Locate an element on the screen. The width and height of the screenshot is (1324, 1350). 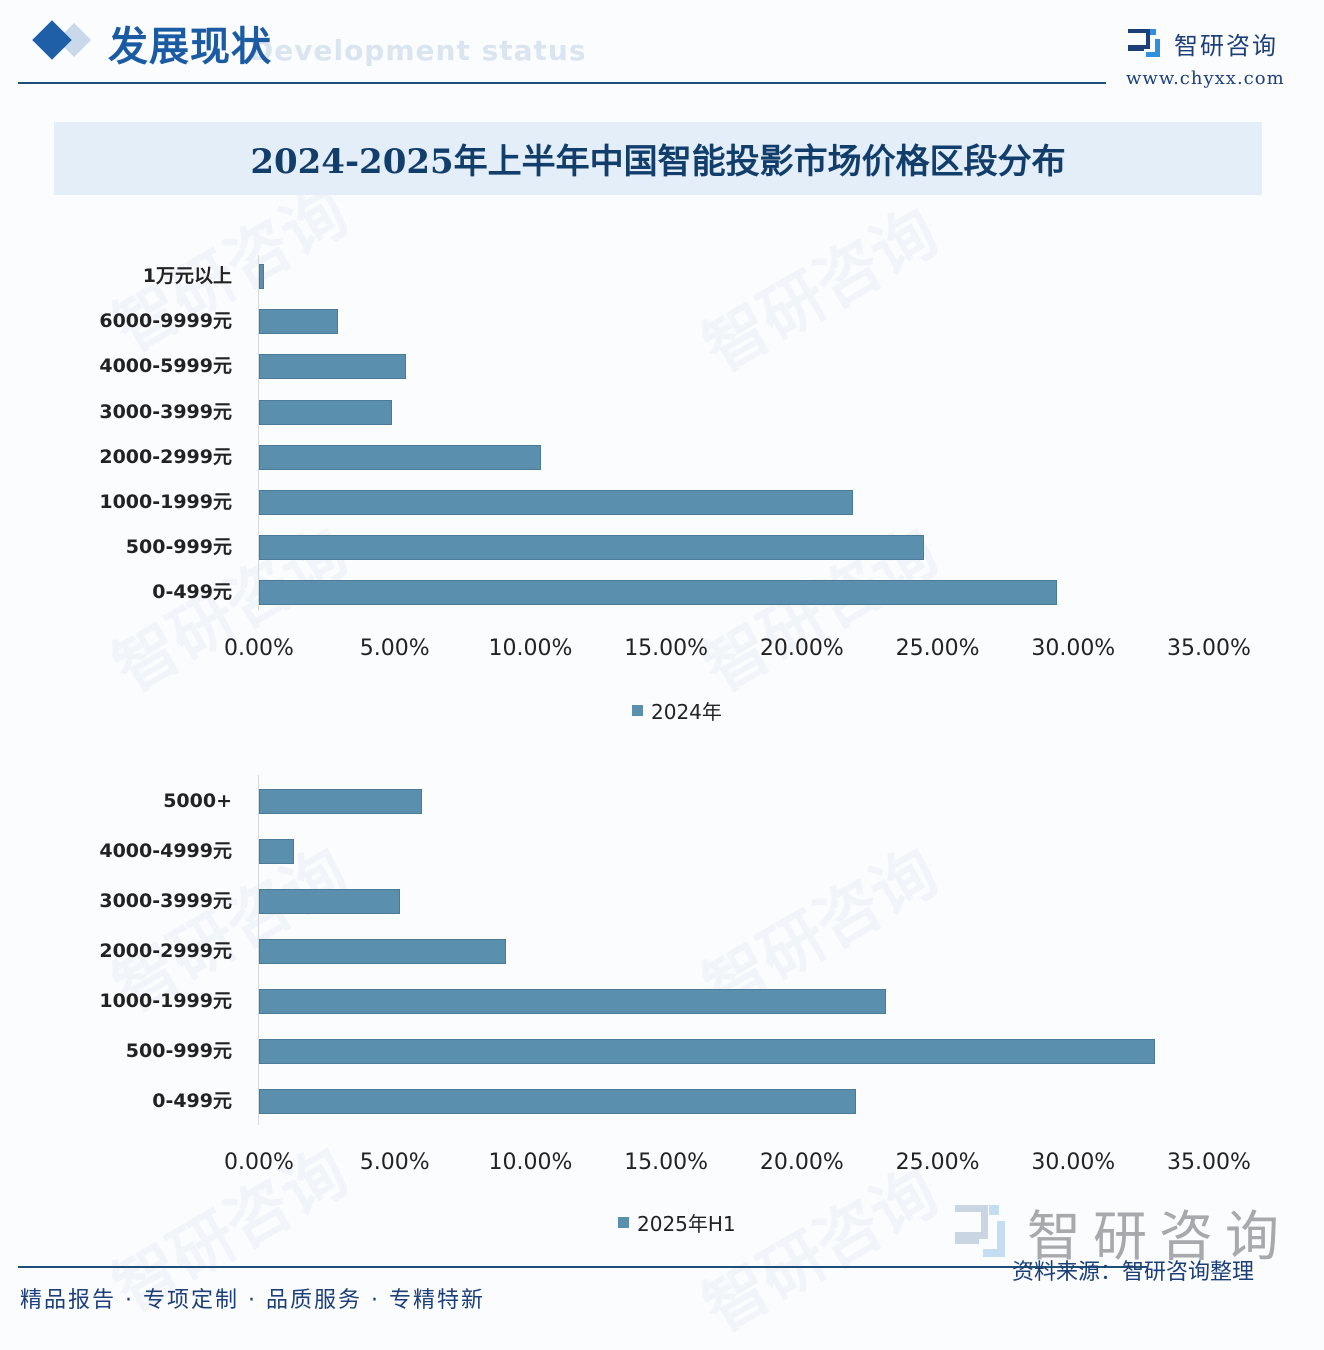
legend-label: 2025年H1 is located at coordinates (686, 1224).